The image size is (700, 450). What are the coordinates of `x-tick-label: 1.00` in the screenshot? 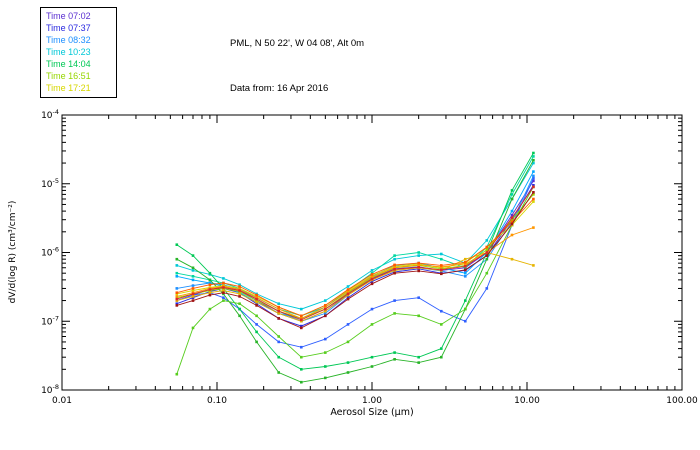 It's located at (372, 401).